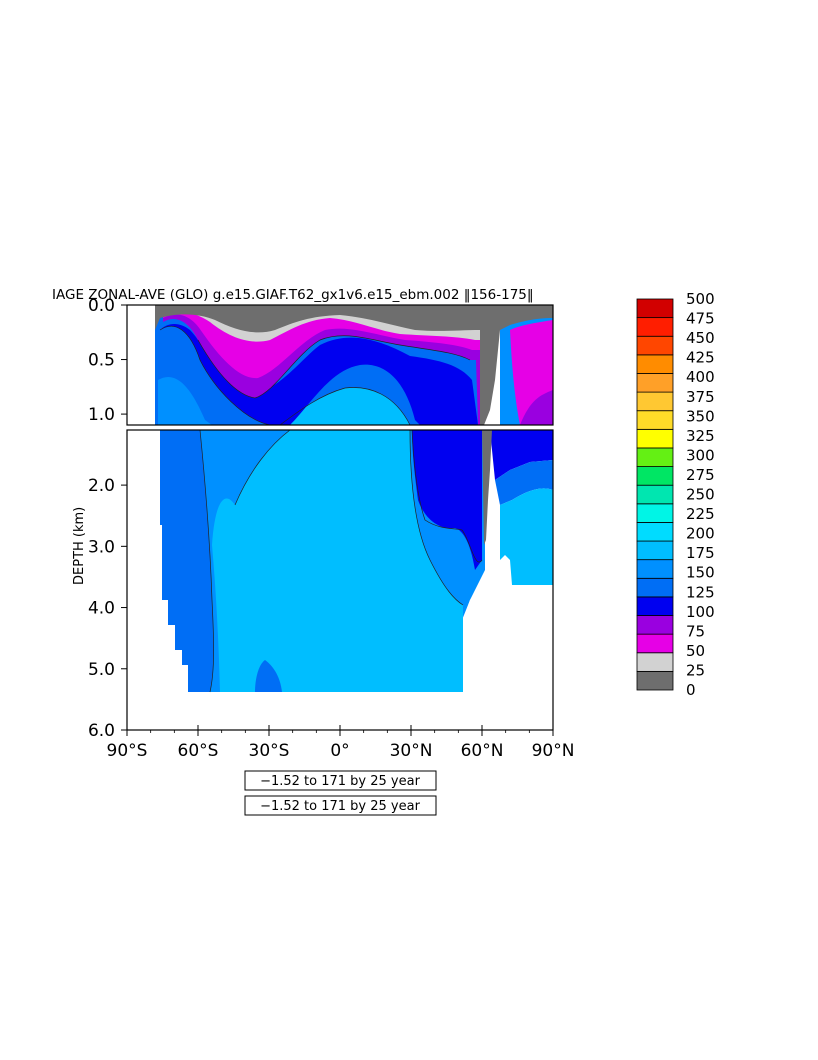  I want to click on x-tick-label: 60°S, so click(198, 751).